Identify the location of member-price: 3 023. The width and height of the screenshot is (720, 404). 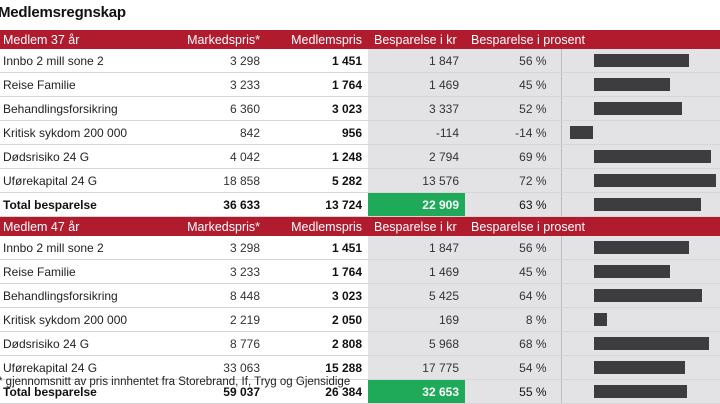
(317, 295).